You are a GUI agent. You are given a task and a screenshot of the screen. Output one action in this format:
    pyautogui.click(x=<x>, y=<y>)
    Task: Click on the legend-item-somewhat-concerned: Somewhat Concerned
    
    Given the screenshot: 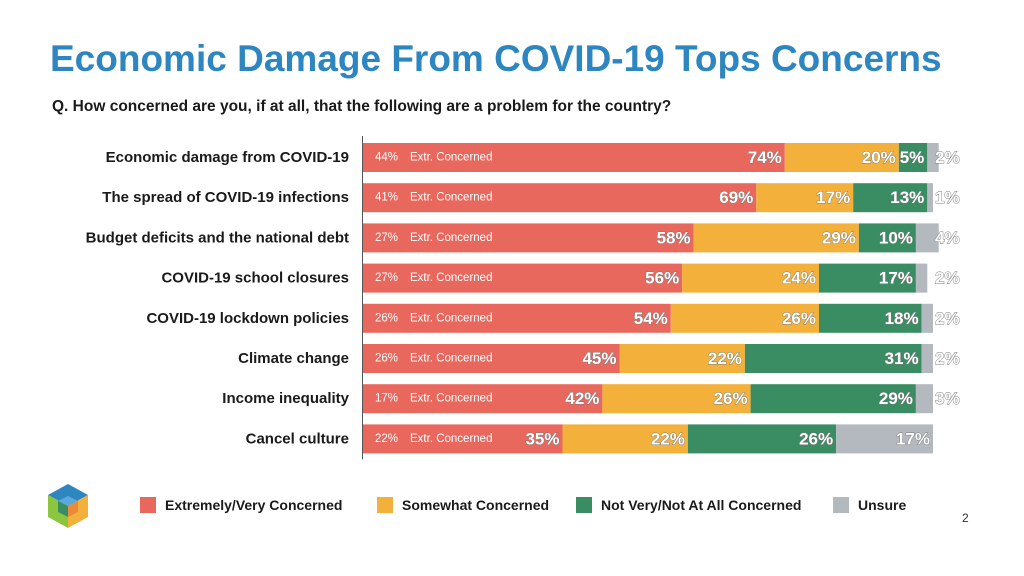 What is the action you would take?
    pyautogui.click(x=463, y=505)
    